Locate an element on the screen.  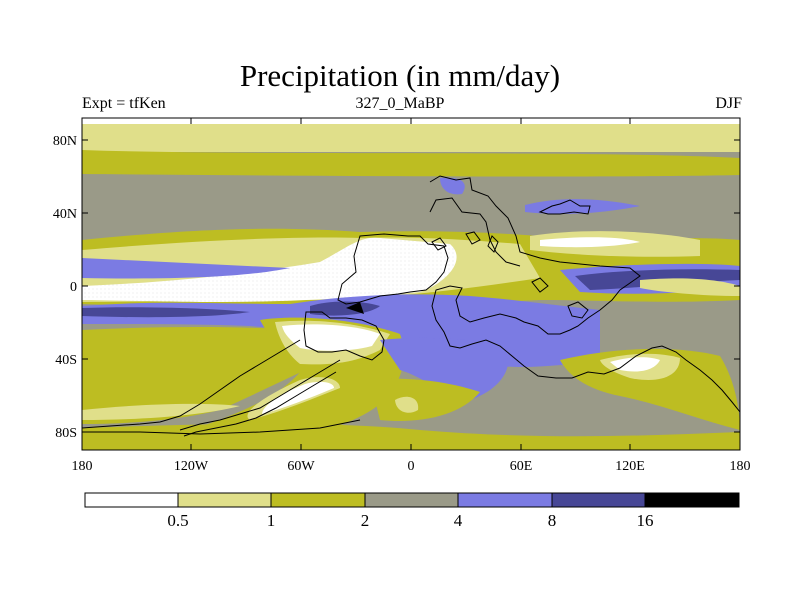
lat-label: 40N is located at coordinates (65, 214).